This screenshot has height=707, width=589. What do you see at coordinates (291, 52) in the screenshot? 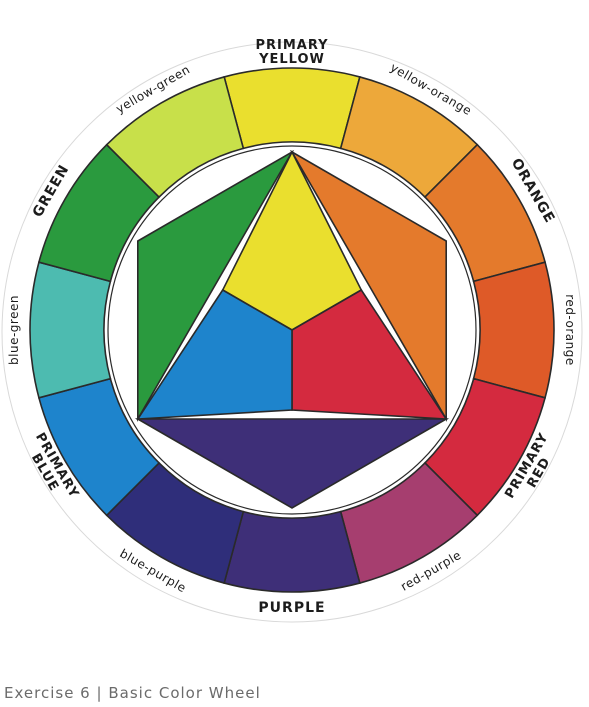
I see `label-yellow: PRIMARY YELLOW` at bounding box center [291, 52].